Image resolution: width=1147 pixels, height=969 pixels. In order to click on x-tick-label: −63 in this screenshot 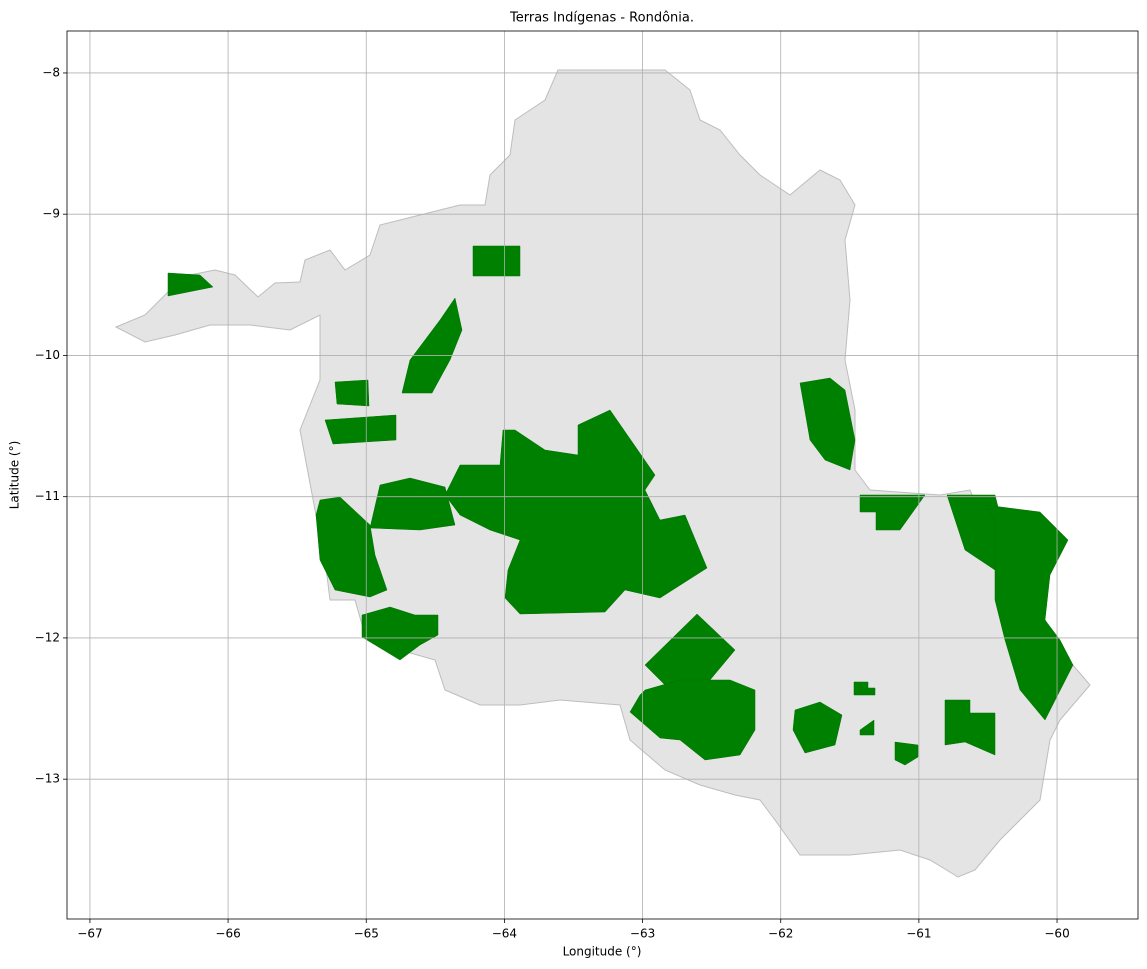, I will do `click(642, 934)`.